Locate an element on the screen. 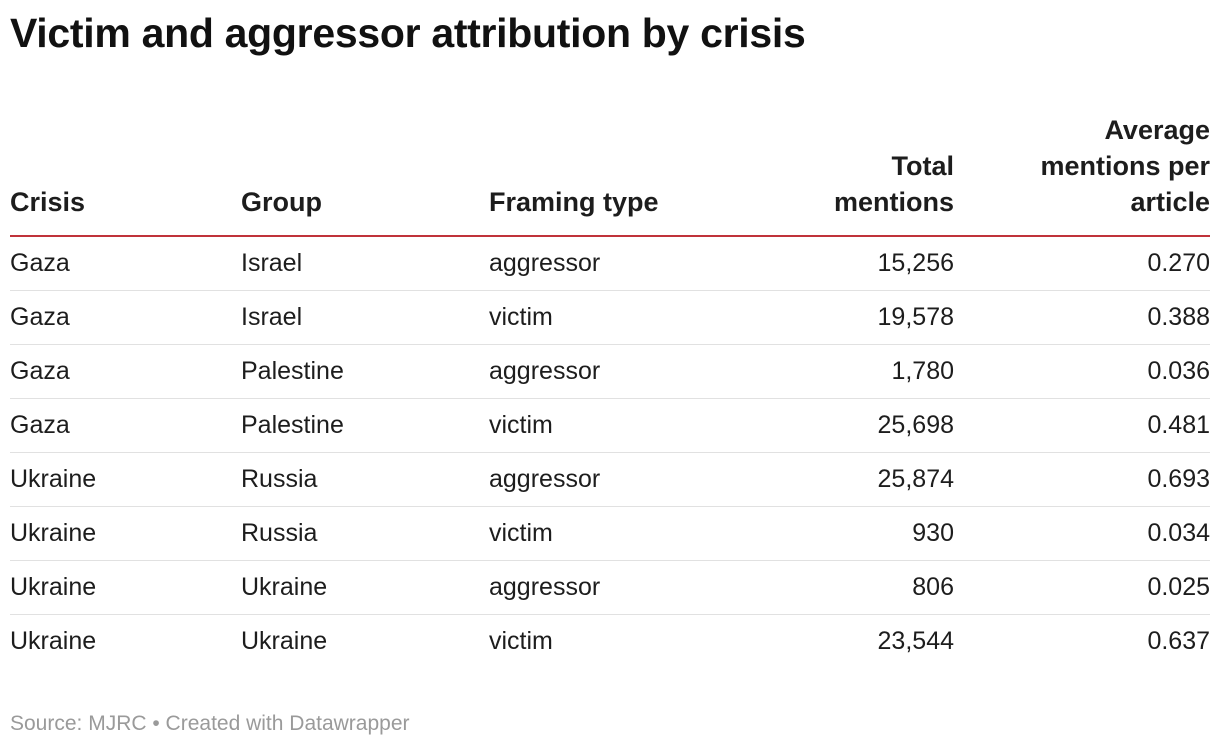 This screenshot has width=1220, height=748. cell-average-mentions: 0.693 is located at coordinates (1082, 479).